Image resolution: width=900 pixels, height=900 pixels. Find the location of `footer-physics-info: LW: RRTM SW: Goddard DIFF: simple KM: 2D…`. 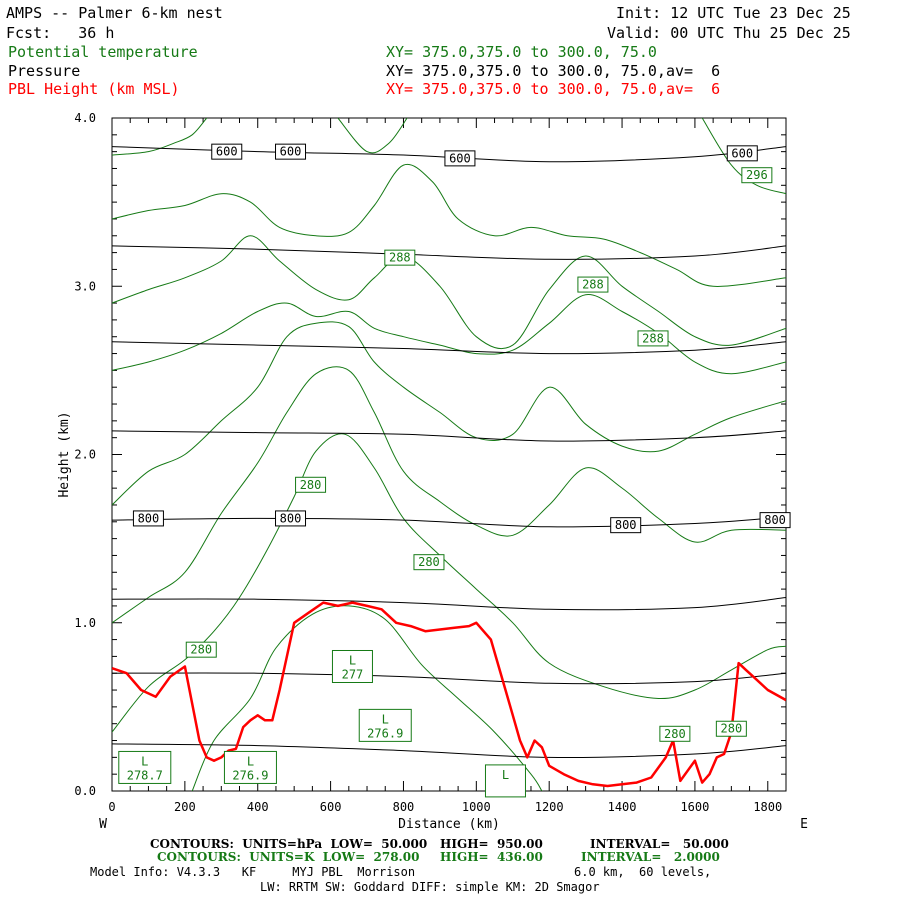

footer-physics-info: LW: RRTM SW: Goddard DIFF: simple KM: 2D… is located at coordinates (430, 887).